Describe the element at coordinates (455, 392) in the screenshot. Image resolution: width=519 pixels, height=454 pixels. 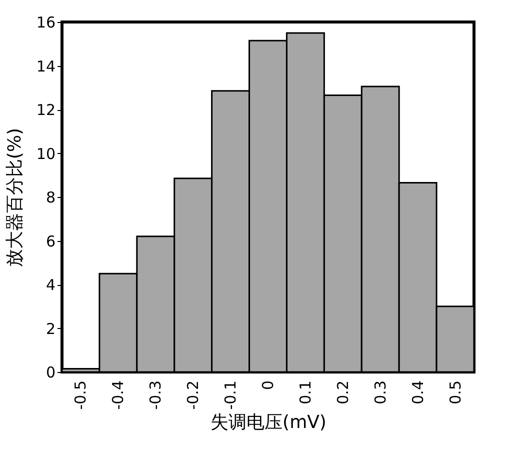
I see `x-tick-label: 0.5` at that location.